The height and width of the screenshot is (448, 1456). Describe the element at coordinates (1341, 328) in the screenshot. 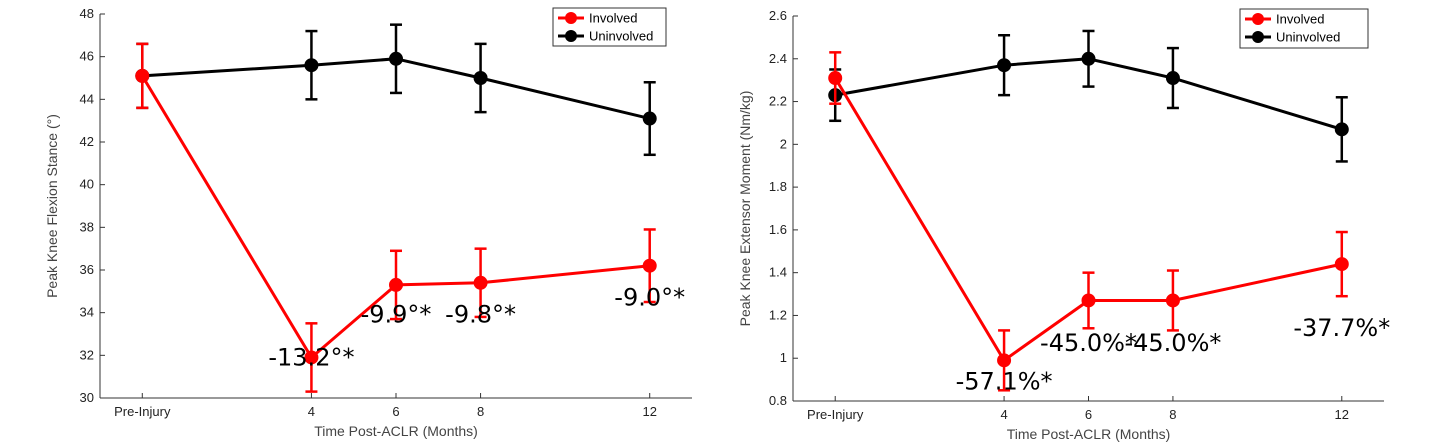

I see `annotation-label: -37.7%*` at that location.